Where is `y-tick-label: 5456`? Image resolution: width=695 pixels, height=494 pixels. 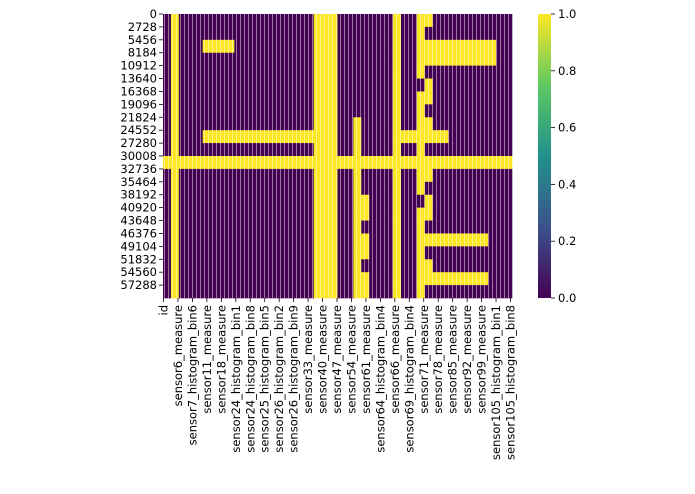 y-tick-label: 5456 is located at coordinates (142, 40).